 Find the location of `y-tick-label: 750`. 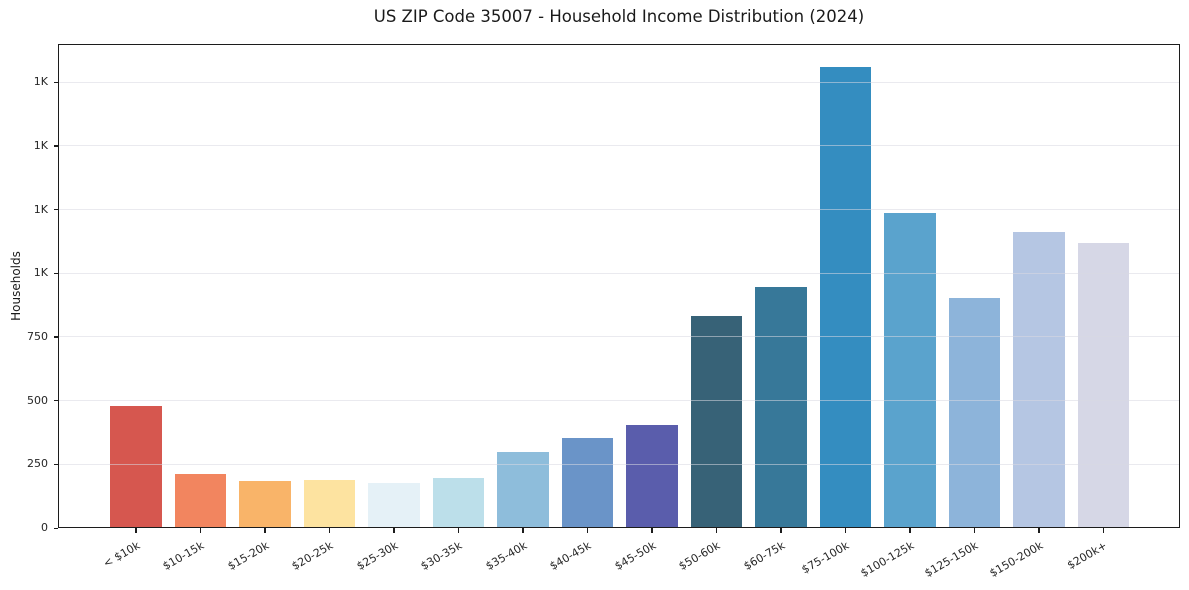

y-tick-label: 750 is located at coordinates (37, 336).